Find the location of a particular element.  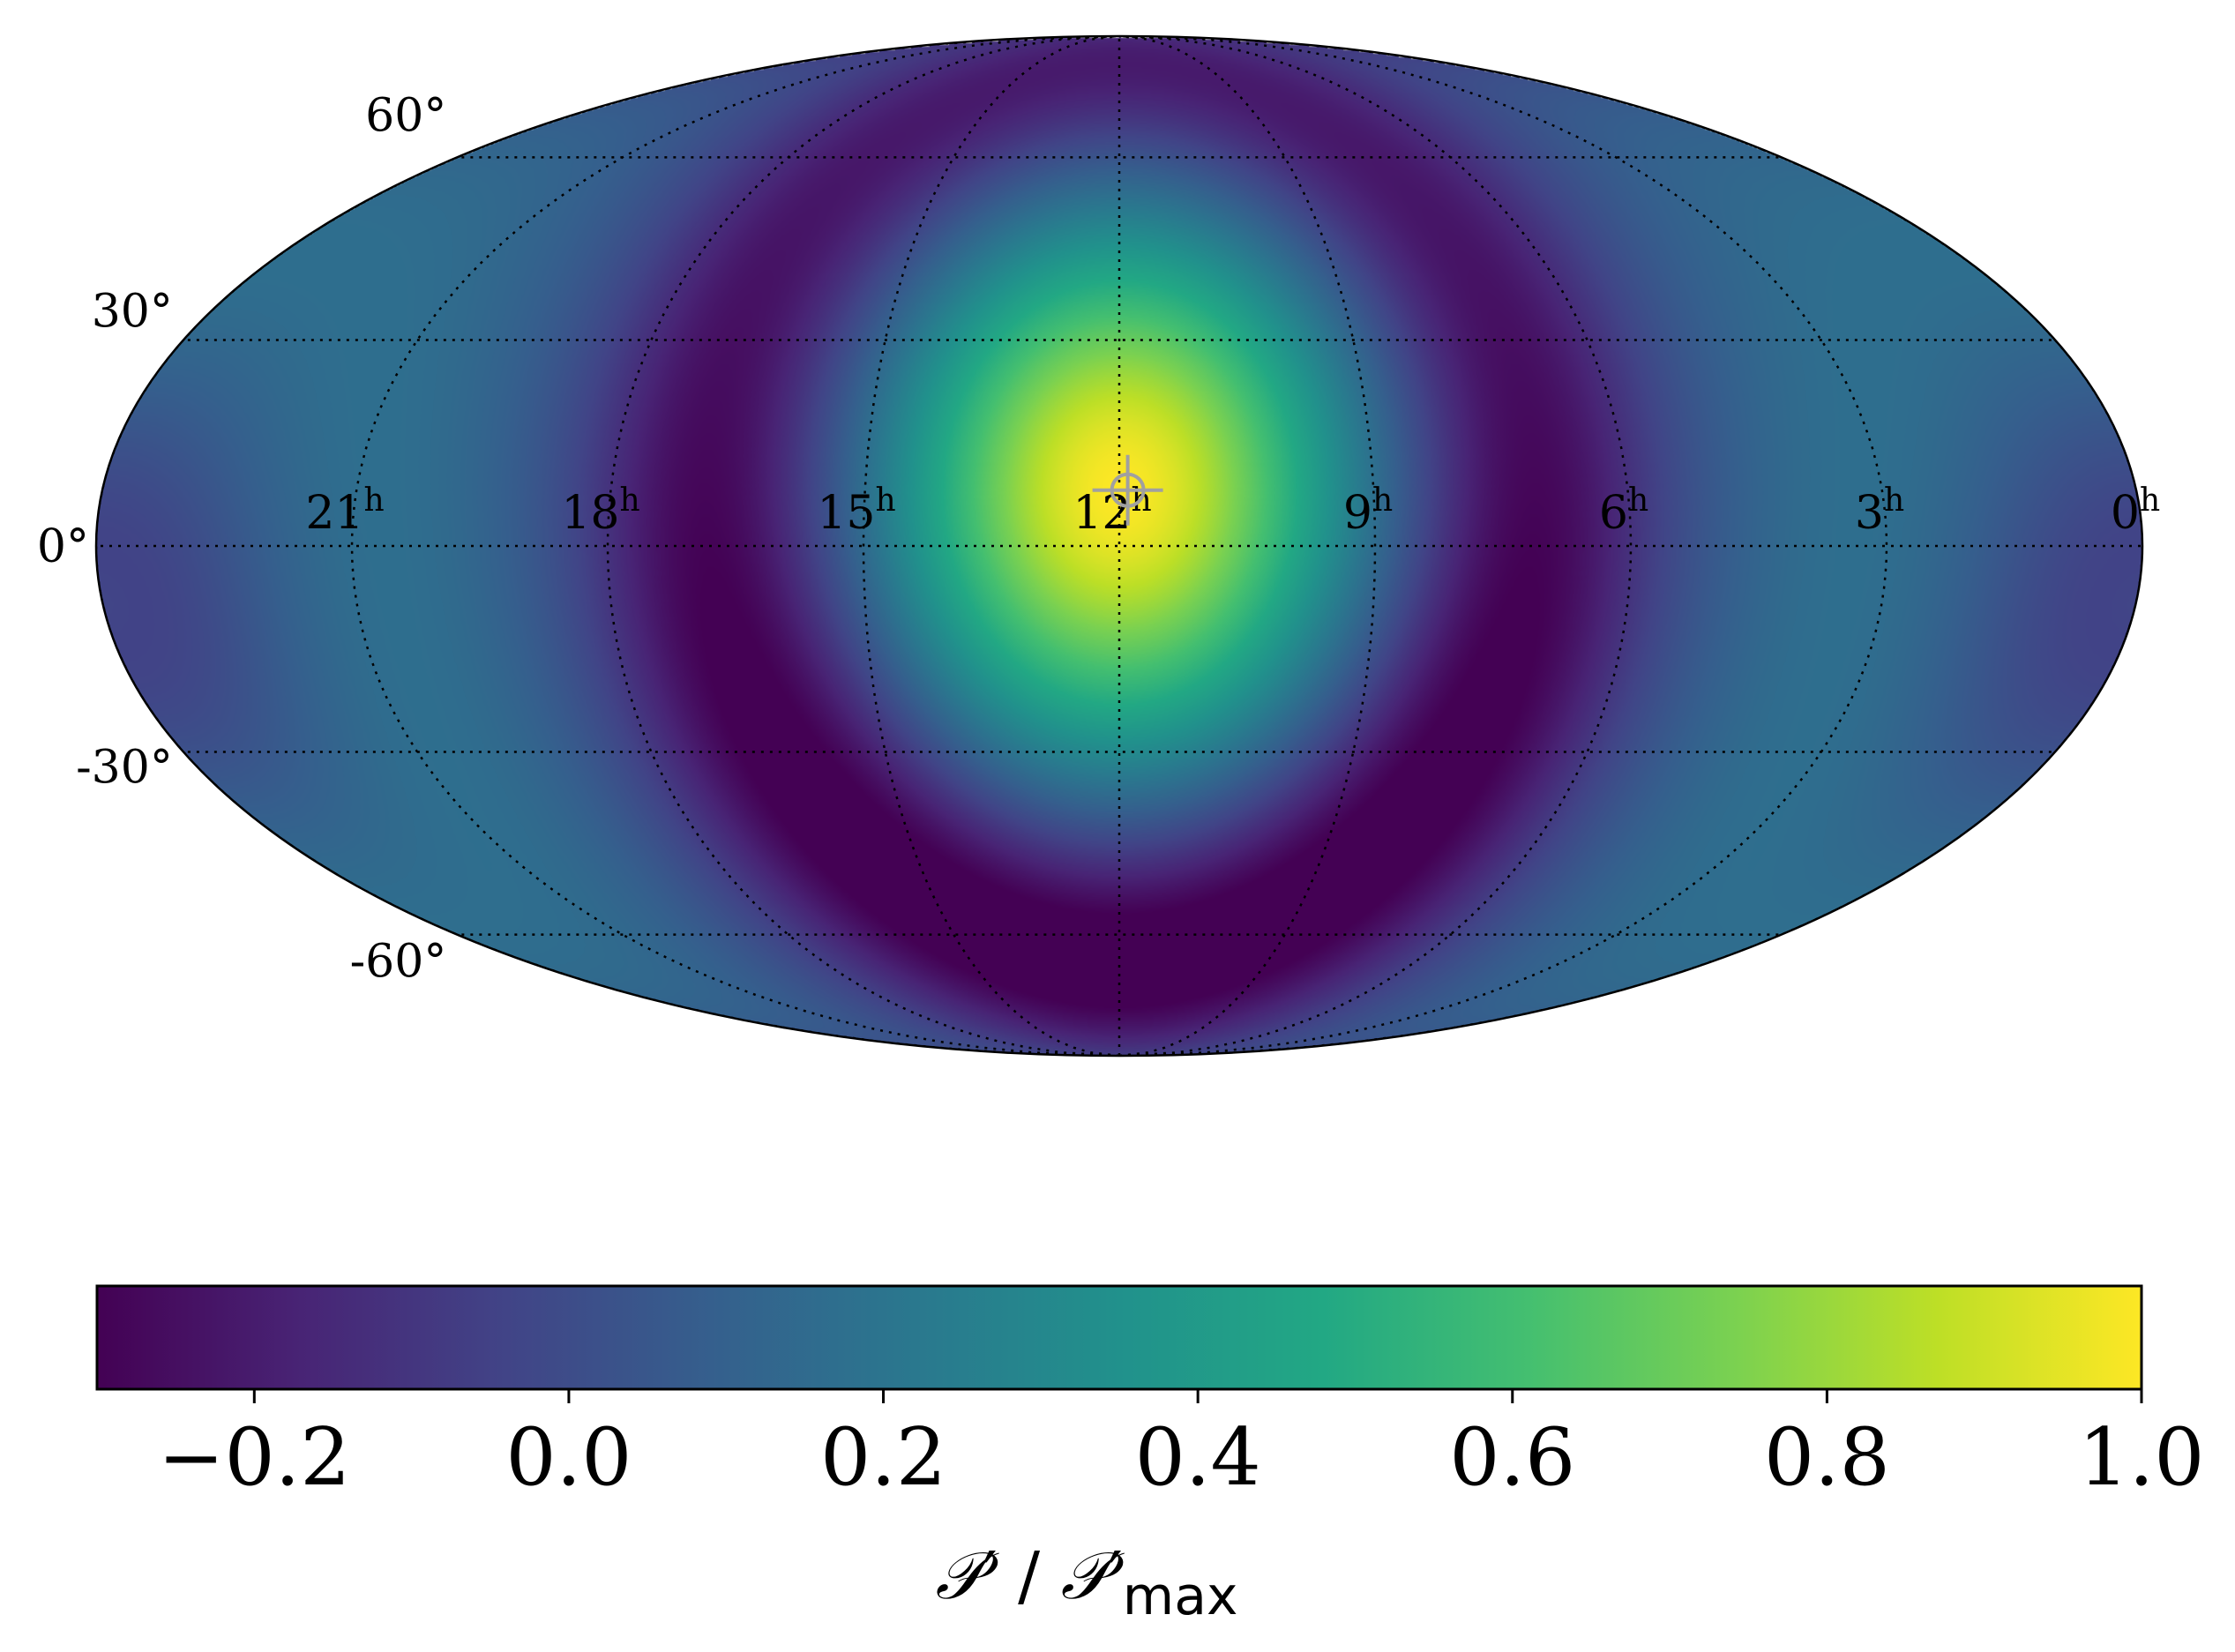

colorbar-tick-label: −0.2 is located at coordinates (255, 1457).